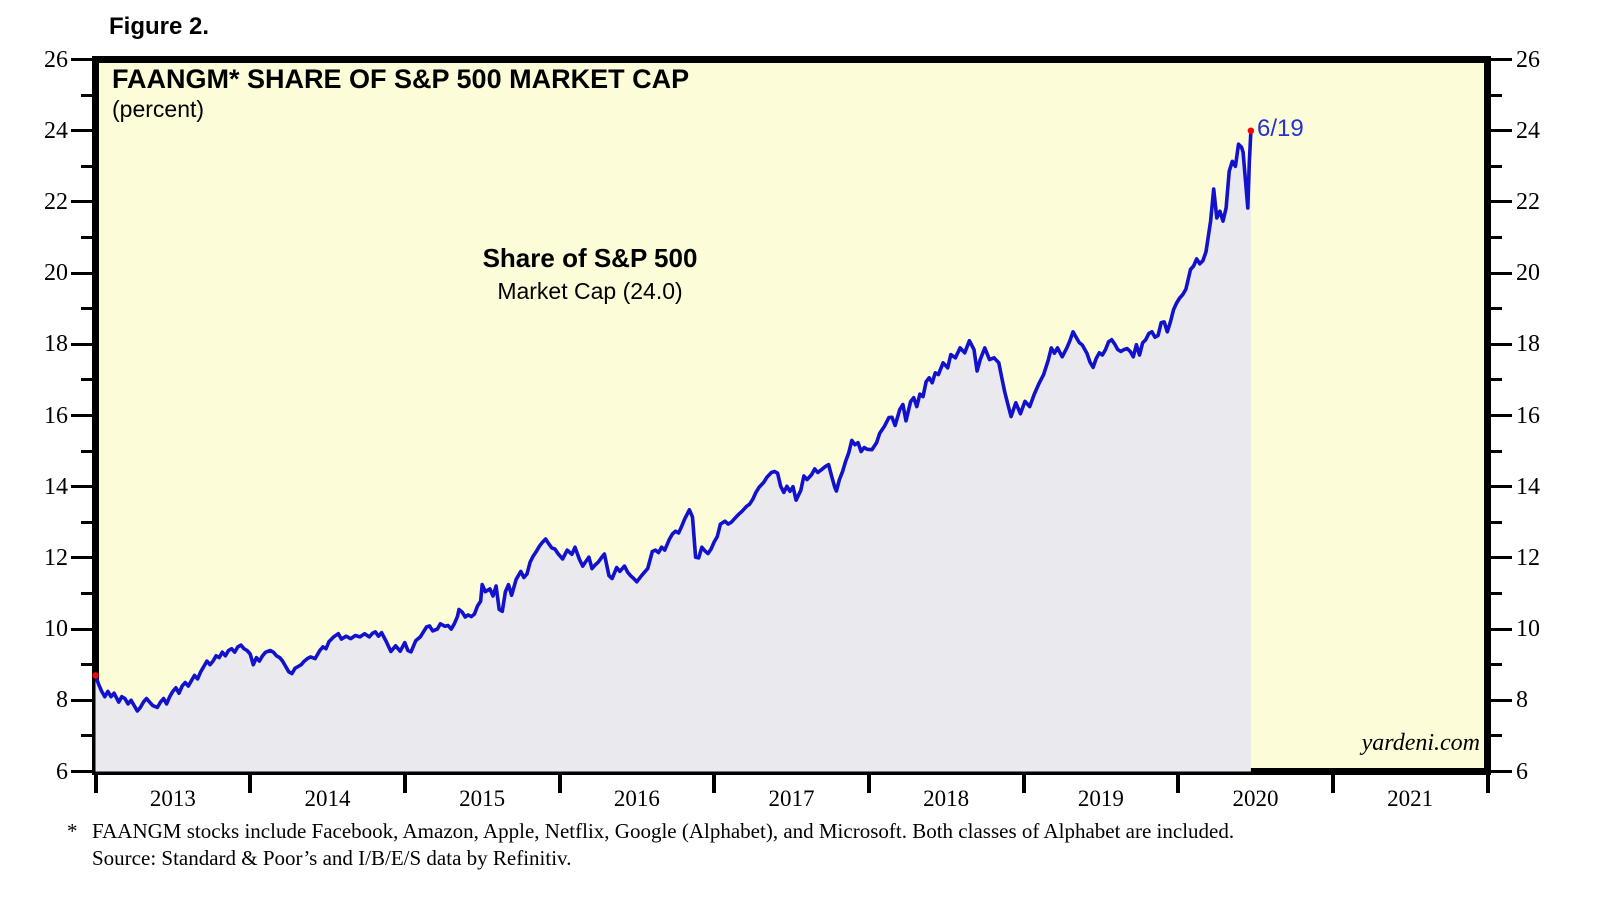 The width and height of the screenshot is (1610, 914). What do you see at coordinates (590, 291) in the screenshot?
I see `series-annotation-line2: Market Cap (24.0)` at bounding box center [590, 291].